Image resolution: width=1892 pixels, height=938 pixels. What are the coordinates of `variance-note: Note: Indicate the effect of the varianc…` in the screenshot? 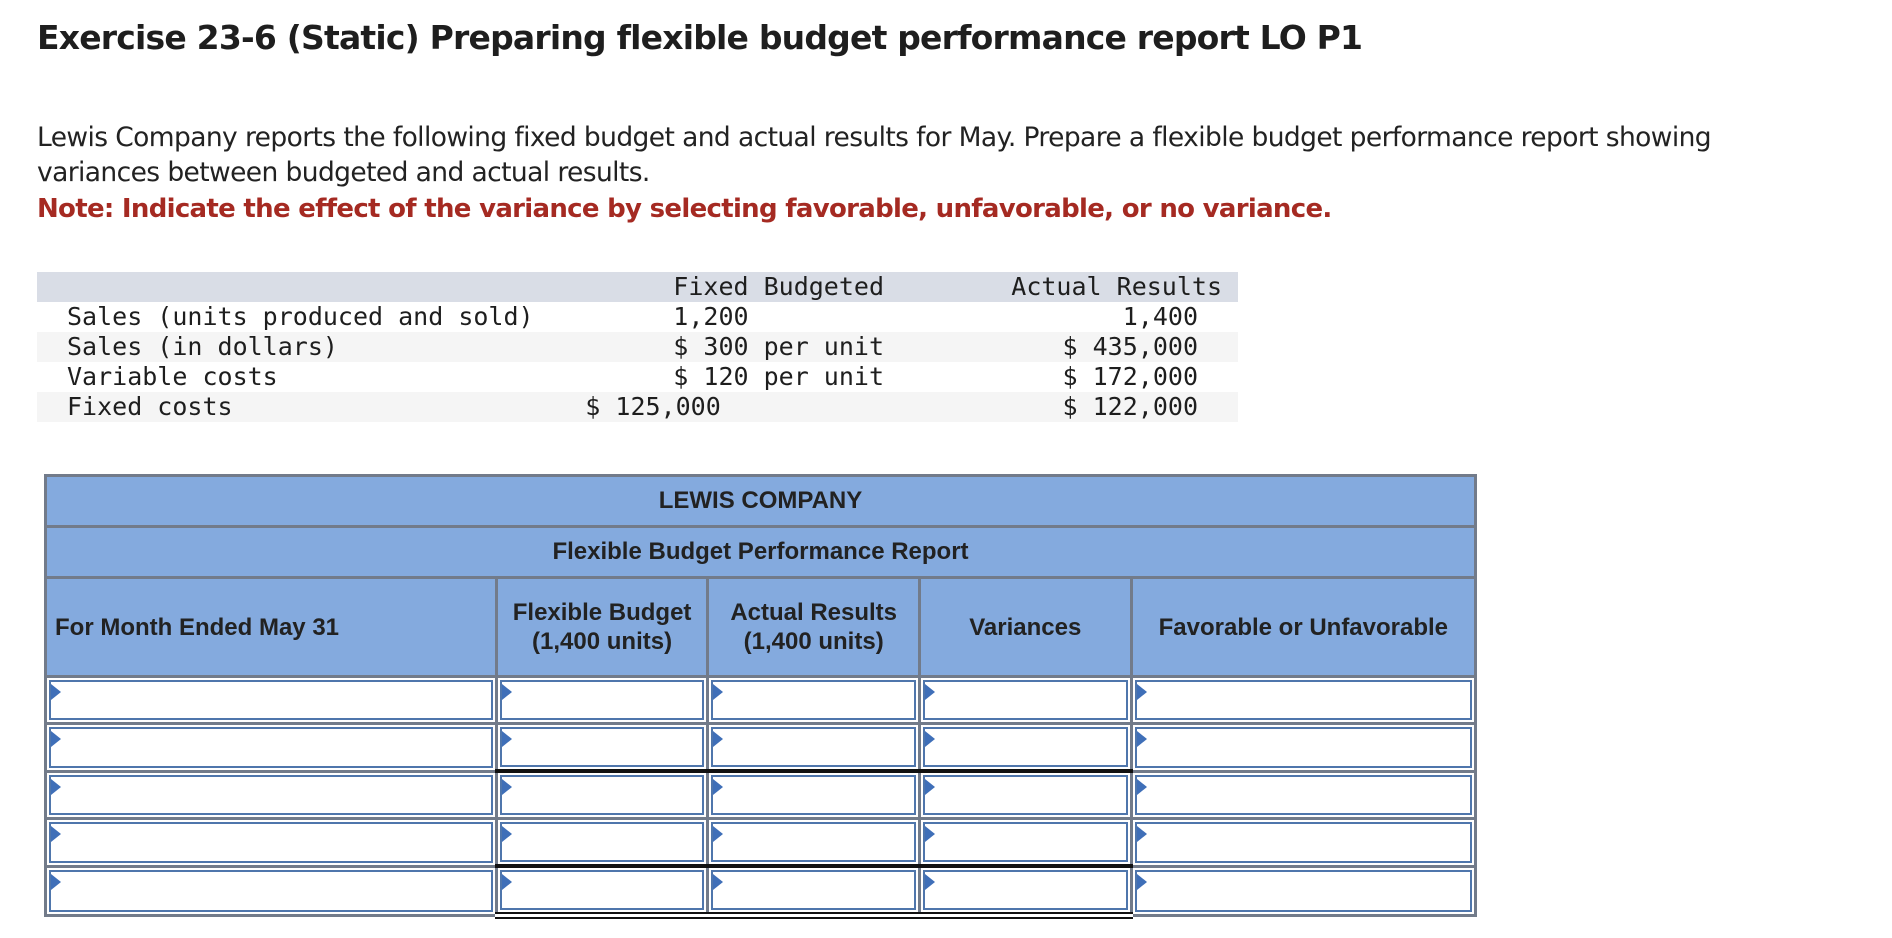 It's located at (684, 209).